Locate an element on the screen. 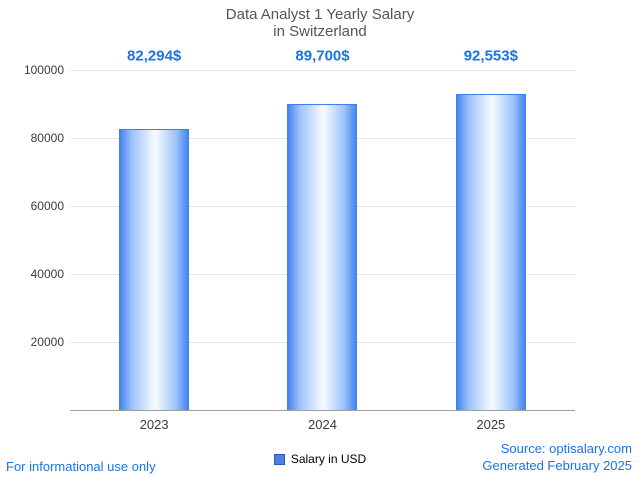 This screenshot has width=640, height=480. value-label-2023: 82,294$ is located at coordinates (154, 56).